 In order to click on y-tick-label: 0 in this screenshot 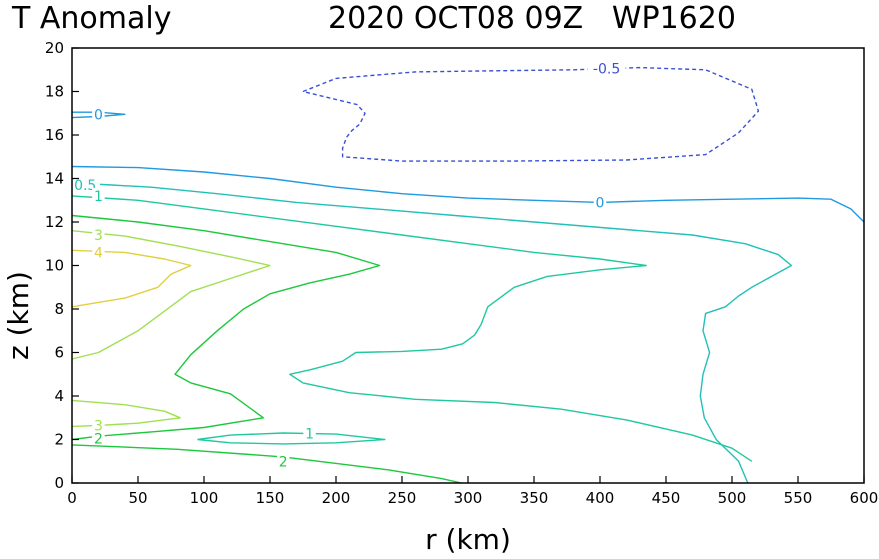, I will do `click(59, 483)`.